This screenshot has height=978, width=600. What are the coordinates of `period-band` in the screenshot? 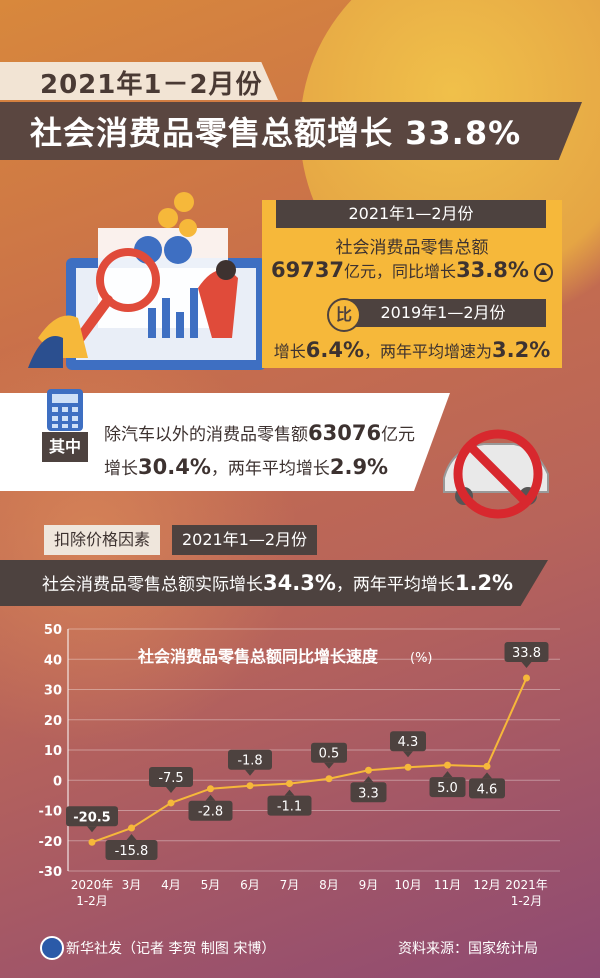 It's located at (139, 81).